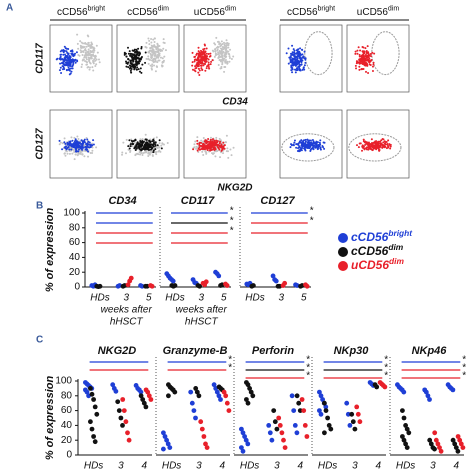  I want to click on legend-marker, so click(343, 238).